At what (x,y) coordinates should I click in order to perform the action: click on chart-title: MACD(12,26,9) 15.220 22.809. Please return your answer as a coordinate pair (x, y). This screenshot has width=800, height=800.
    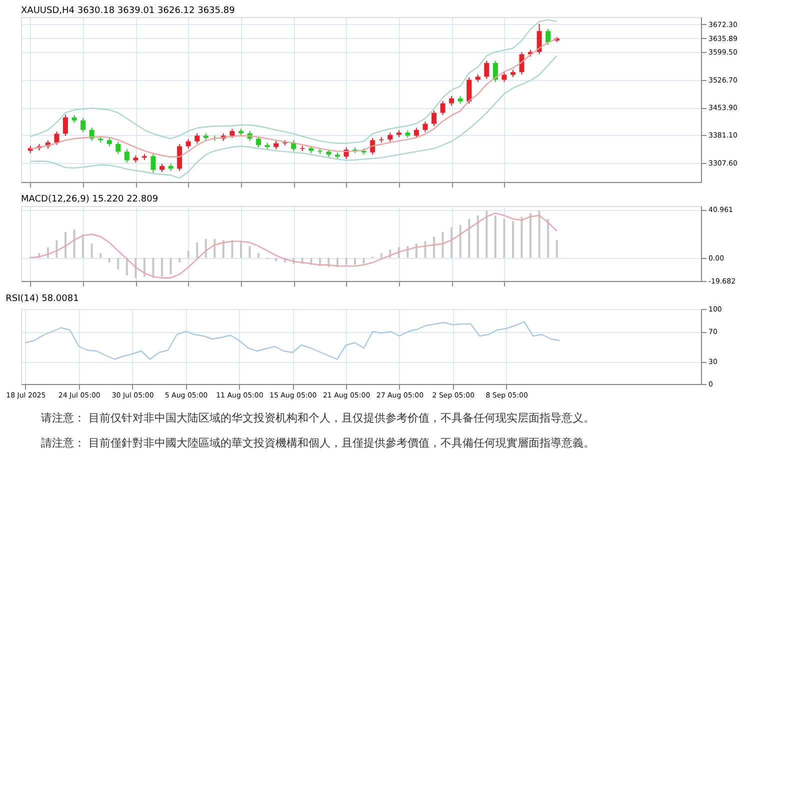
    Looking at the image, I should click on (89, 199).